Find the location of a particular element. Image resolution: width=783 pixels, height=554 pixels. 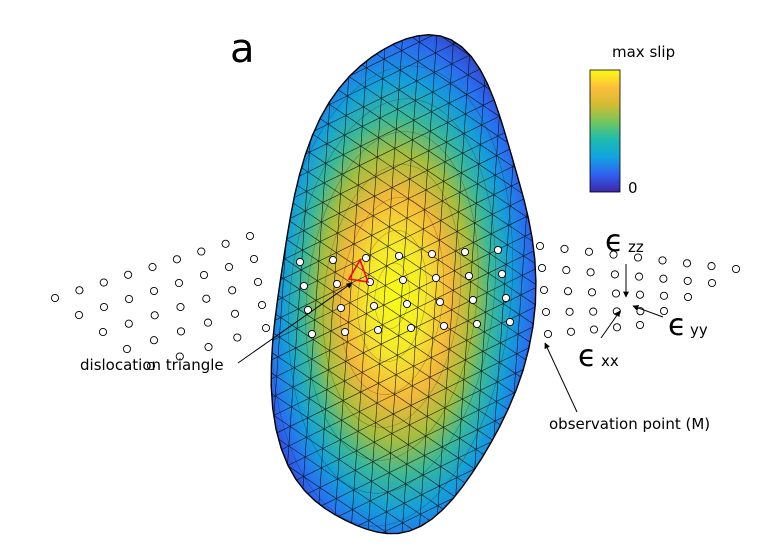

observation-points-on-fault is located at coordinates (405, 292).